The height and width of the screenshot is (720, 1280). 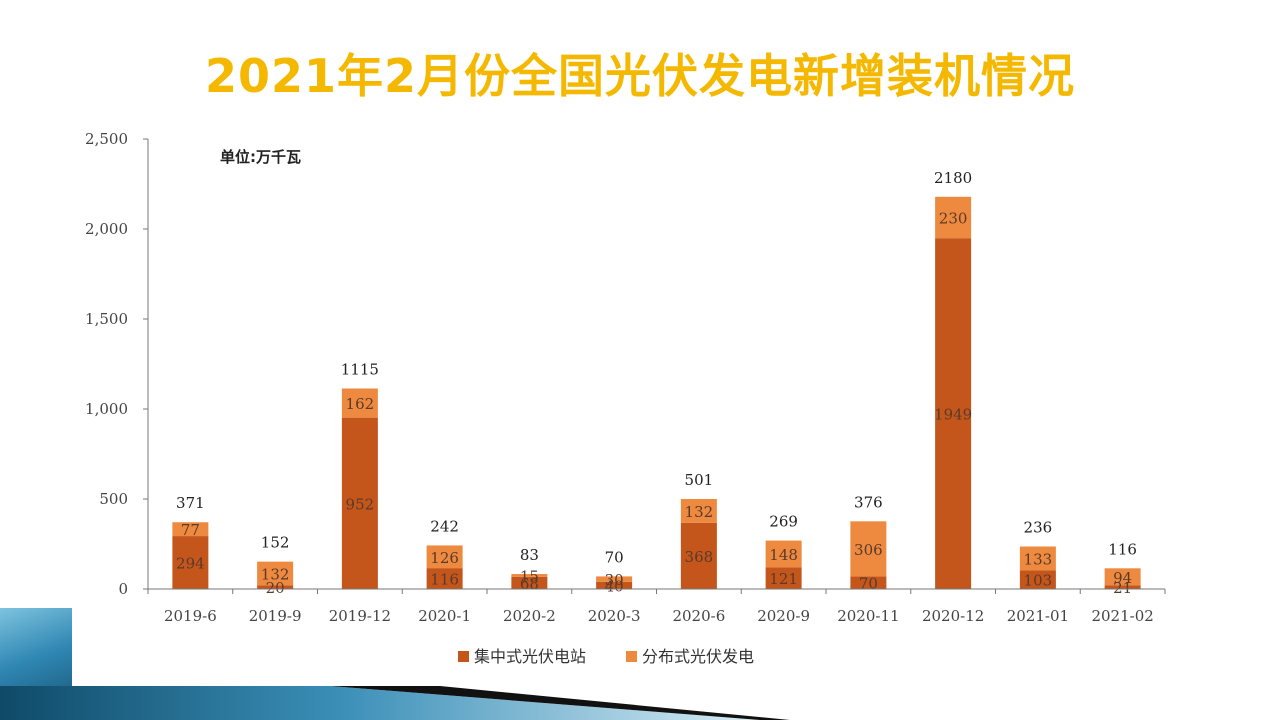 I want to click on data-label-centralized: 368, so click(x=699, y=557).